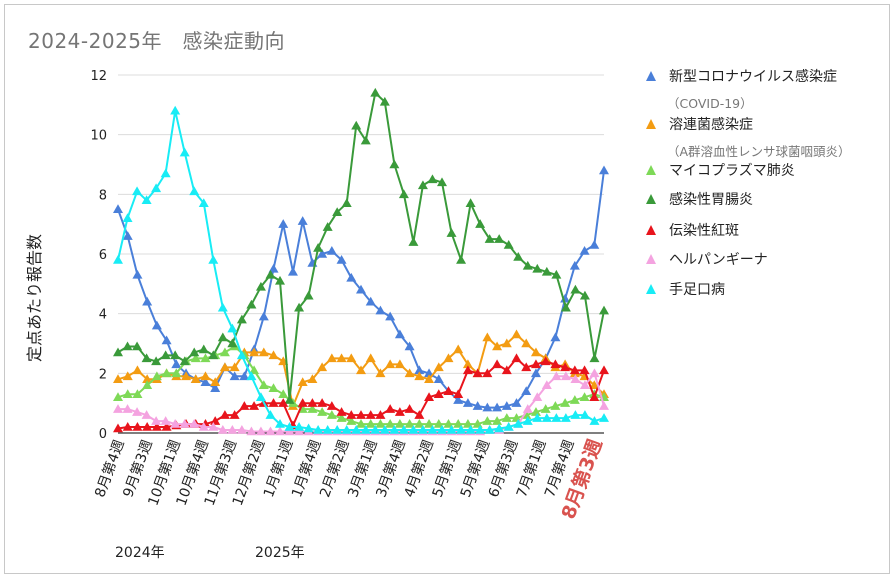 Image resolution: width=896 pixels, height=580 pixels. What do you see at coordinates (720, 171) in the screenshot?
I see `legend-item-2: マイコプラズマ肺炎` at bounding box center [720, 171].